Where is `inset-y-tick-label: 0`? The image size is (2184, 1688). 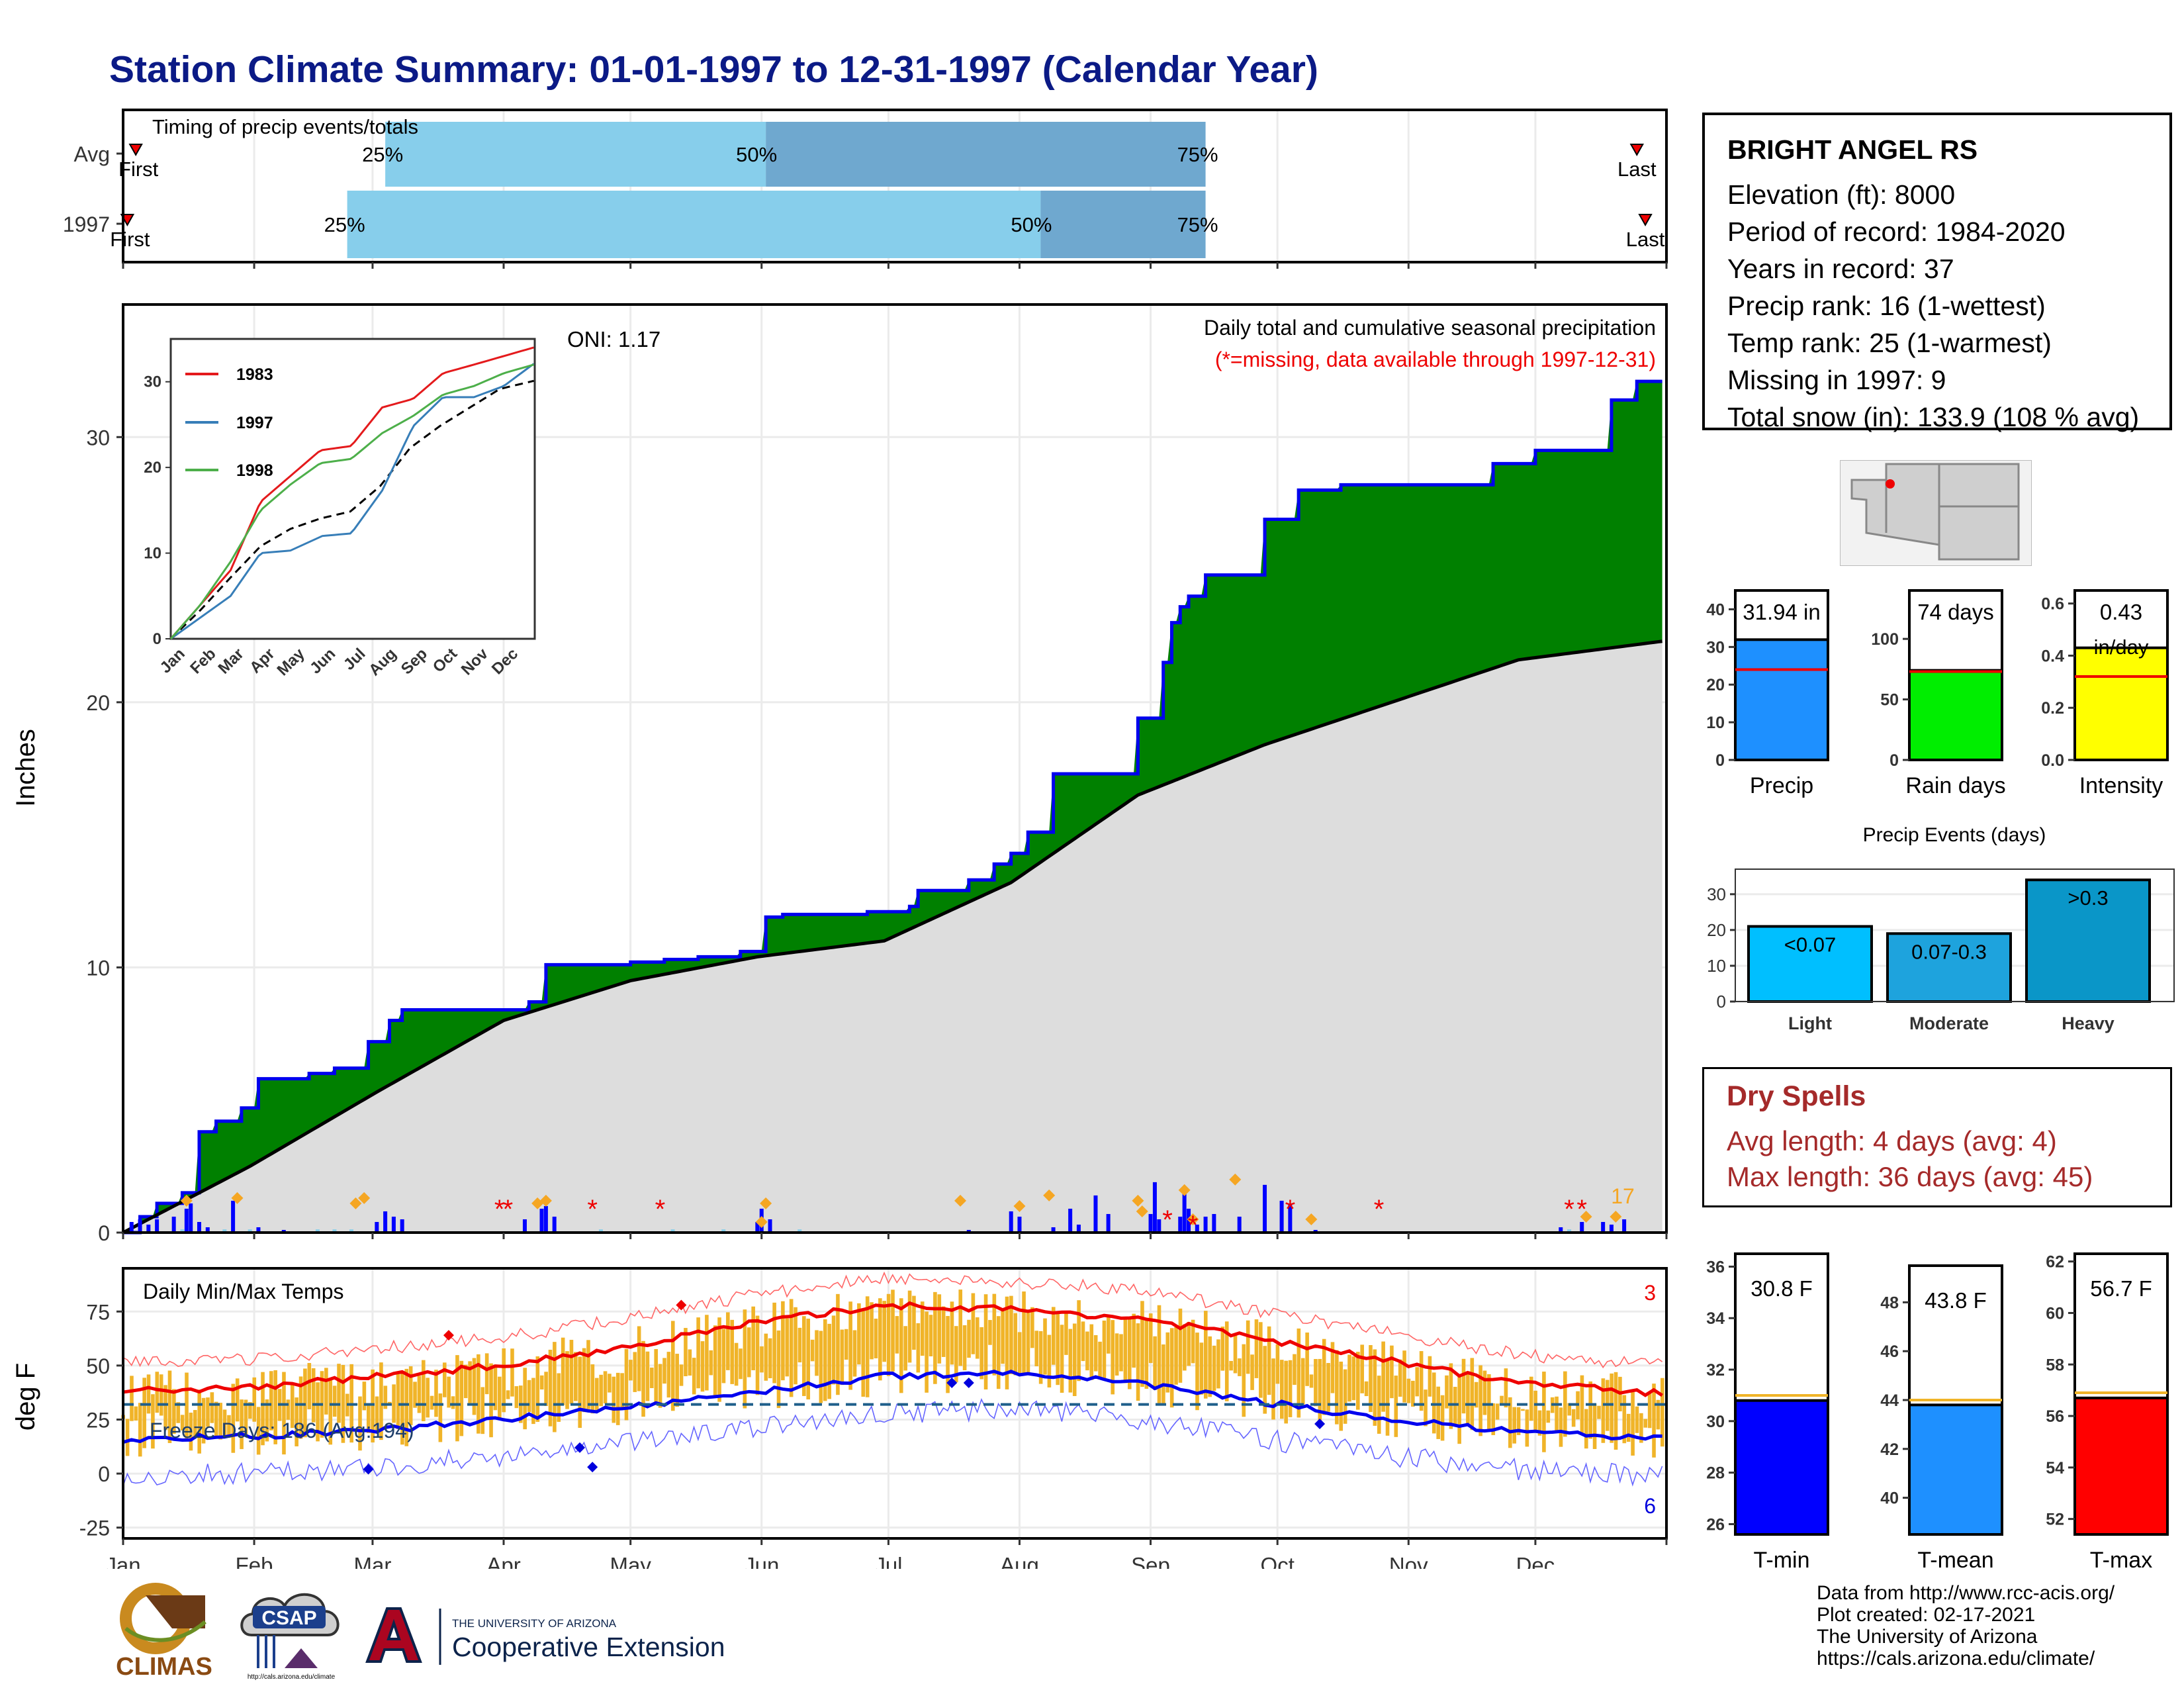 inset-y-tick-label: 0 is located at coordinates (157, 639).